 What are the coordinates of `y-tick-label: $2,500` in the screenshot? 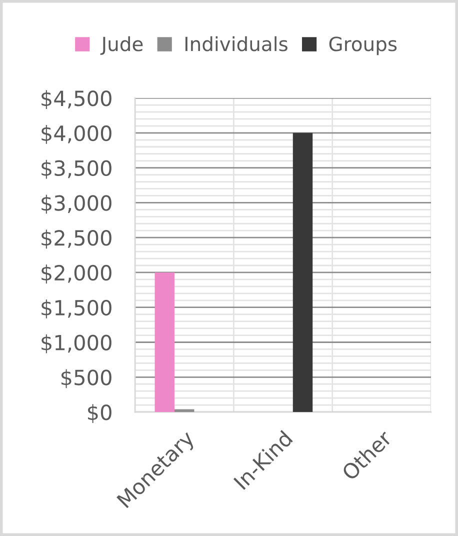 It's located at (77, 239).